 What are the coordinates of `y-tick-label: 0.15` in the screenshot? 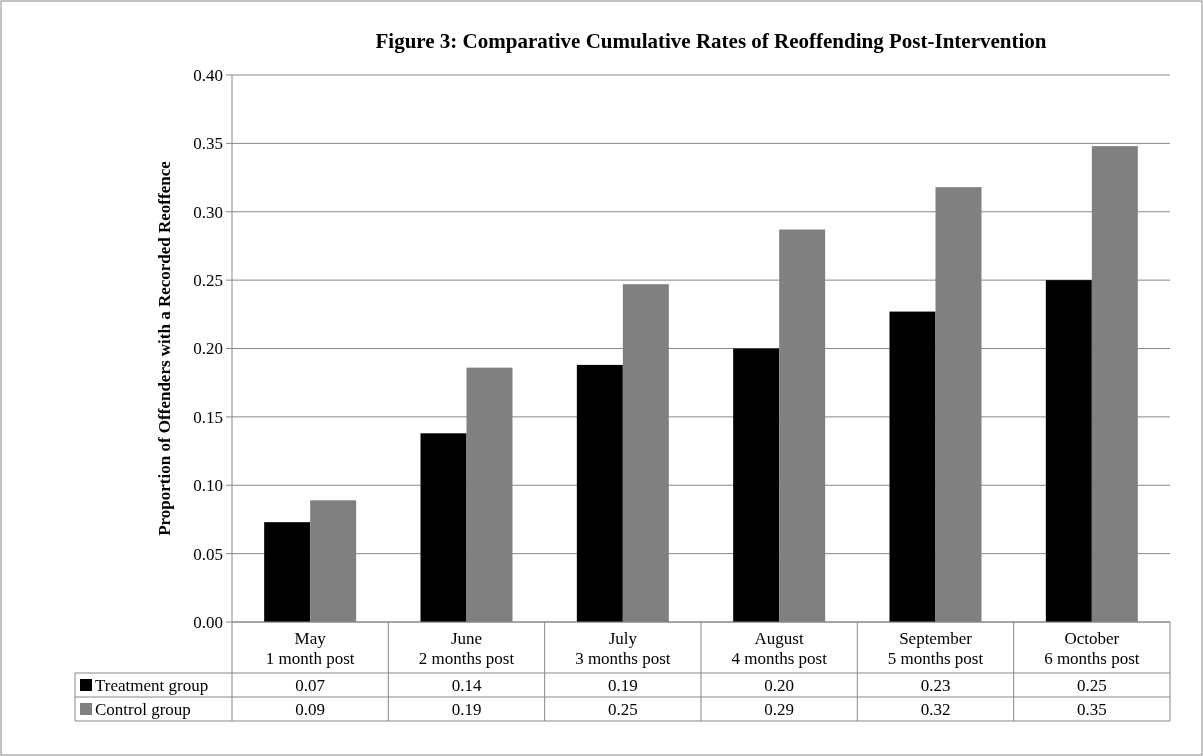 It's located at (208, 417).